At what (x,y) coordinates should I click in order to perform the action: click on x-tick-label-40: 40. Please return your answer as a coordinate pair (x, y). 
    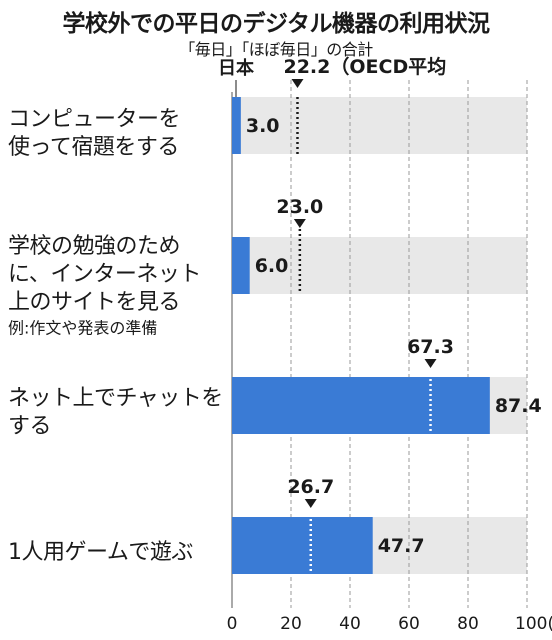
    Looking at the image, I should click on (350, 624).